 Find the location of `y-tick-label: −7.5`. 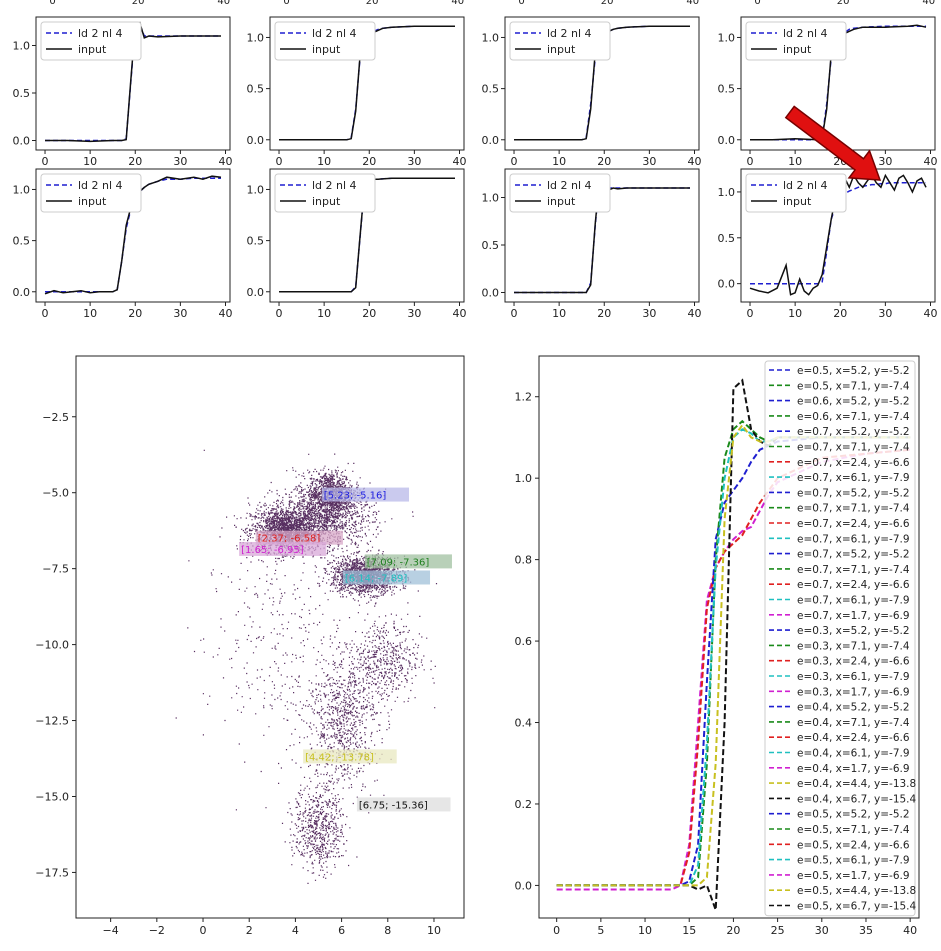

y-tick-label: −7.5 is located at coordinates (55, 569).